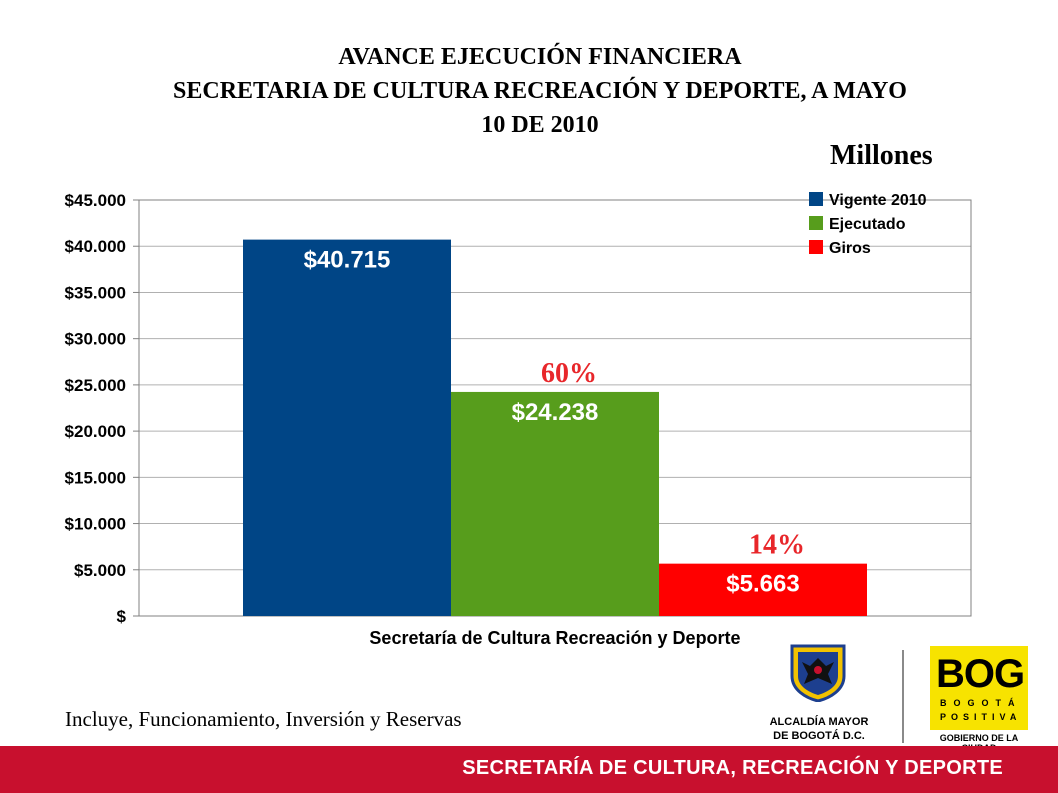  I want to click on bog-yellow-box: BOG BOGOTÁ POSITIVA, so click(979, 688).